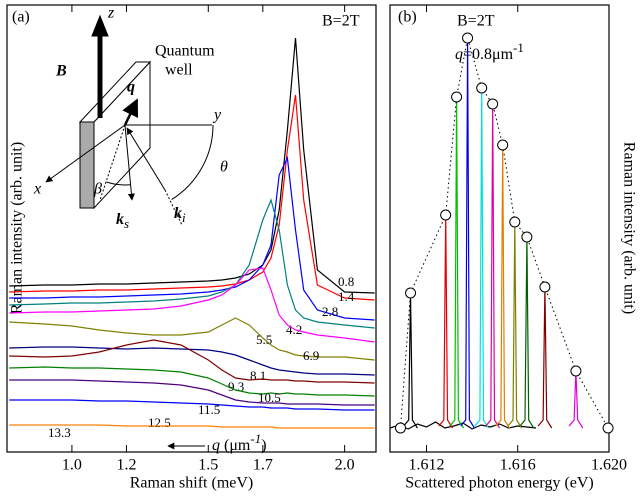 Image resolution: width=642 pixels, height=497 pixels. I want to click on label-title: q (μm-1), so click(239, 442).